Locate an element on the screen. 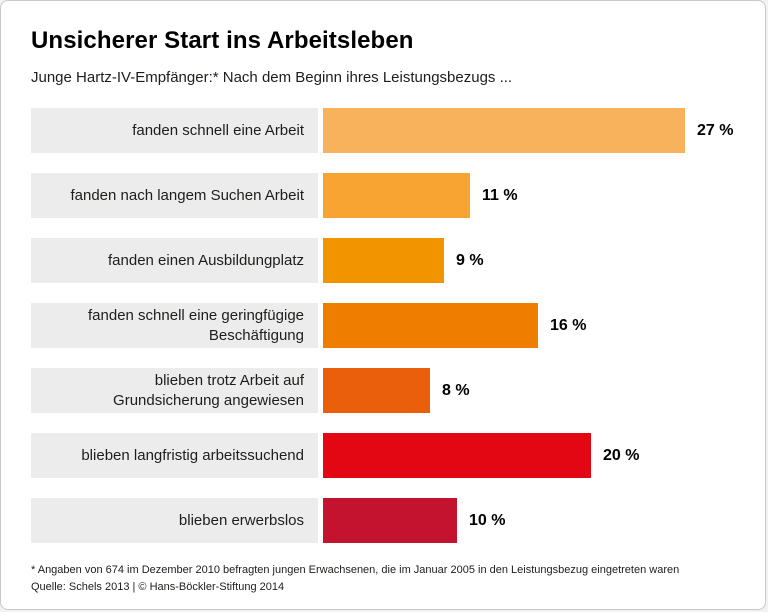  bar-track: 9 % is located at coordinates (529, 260).